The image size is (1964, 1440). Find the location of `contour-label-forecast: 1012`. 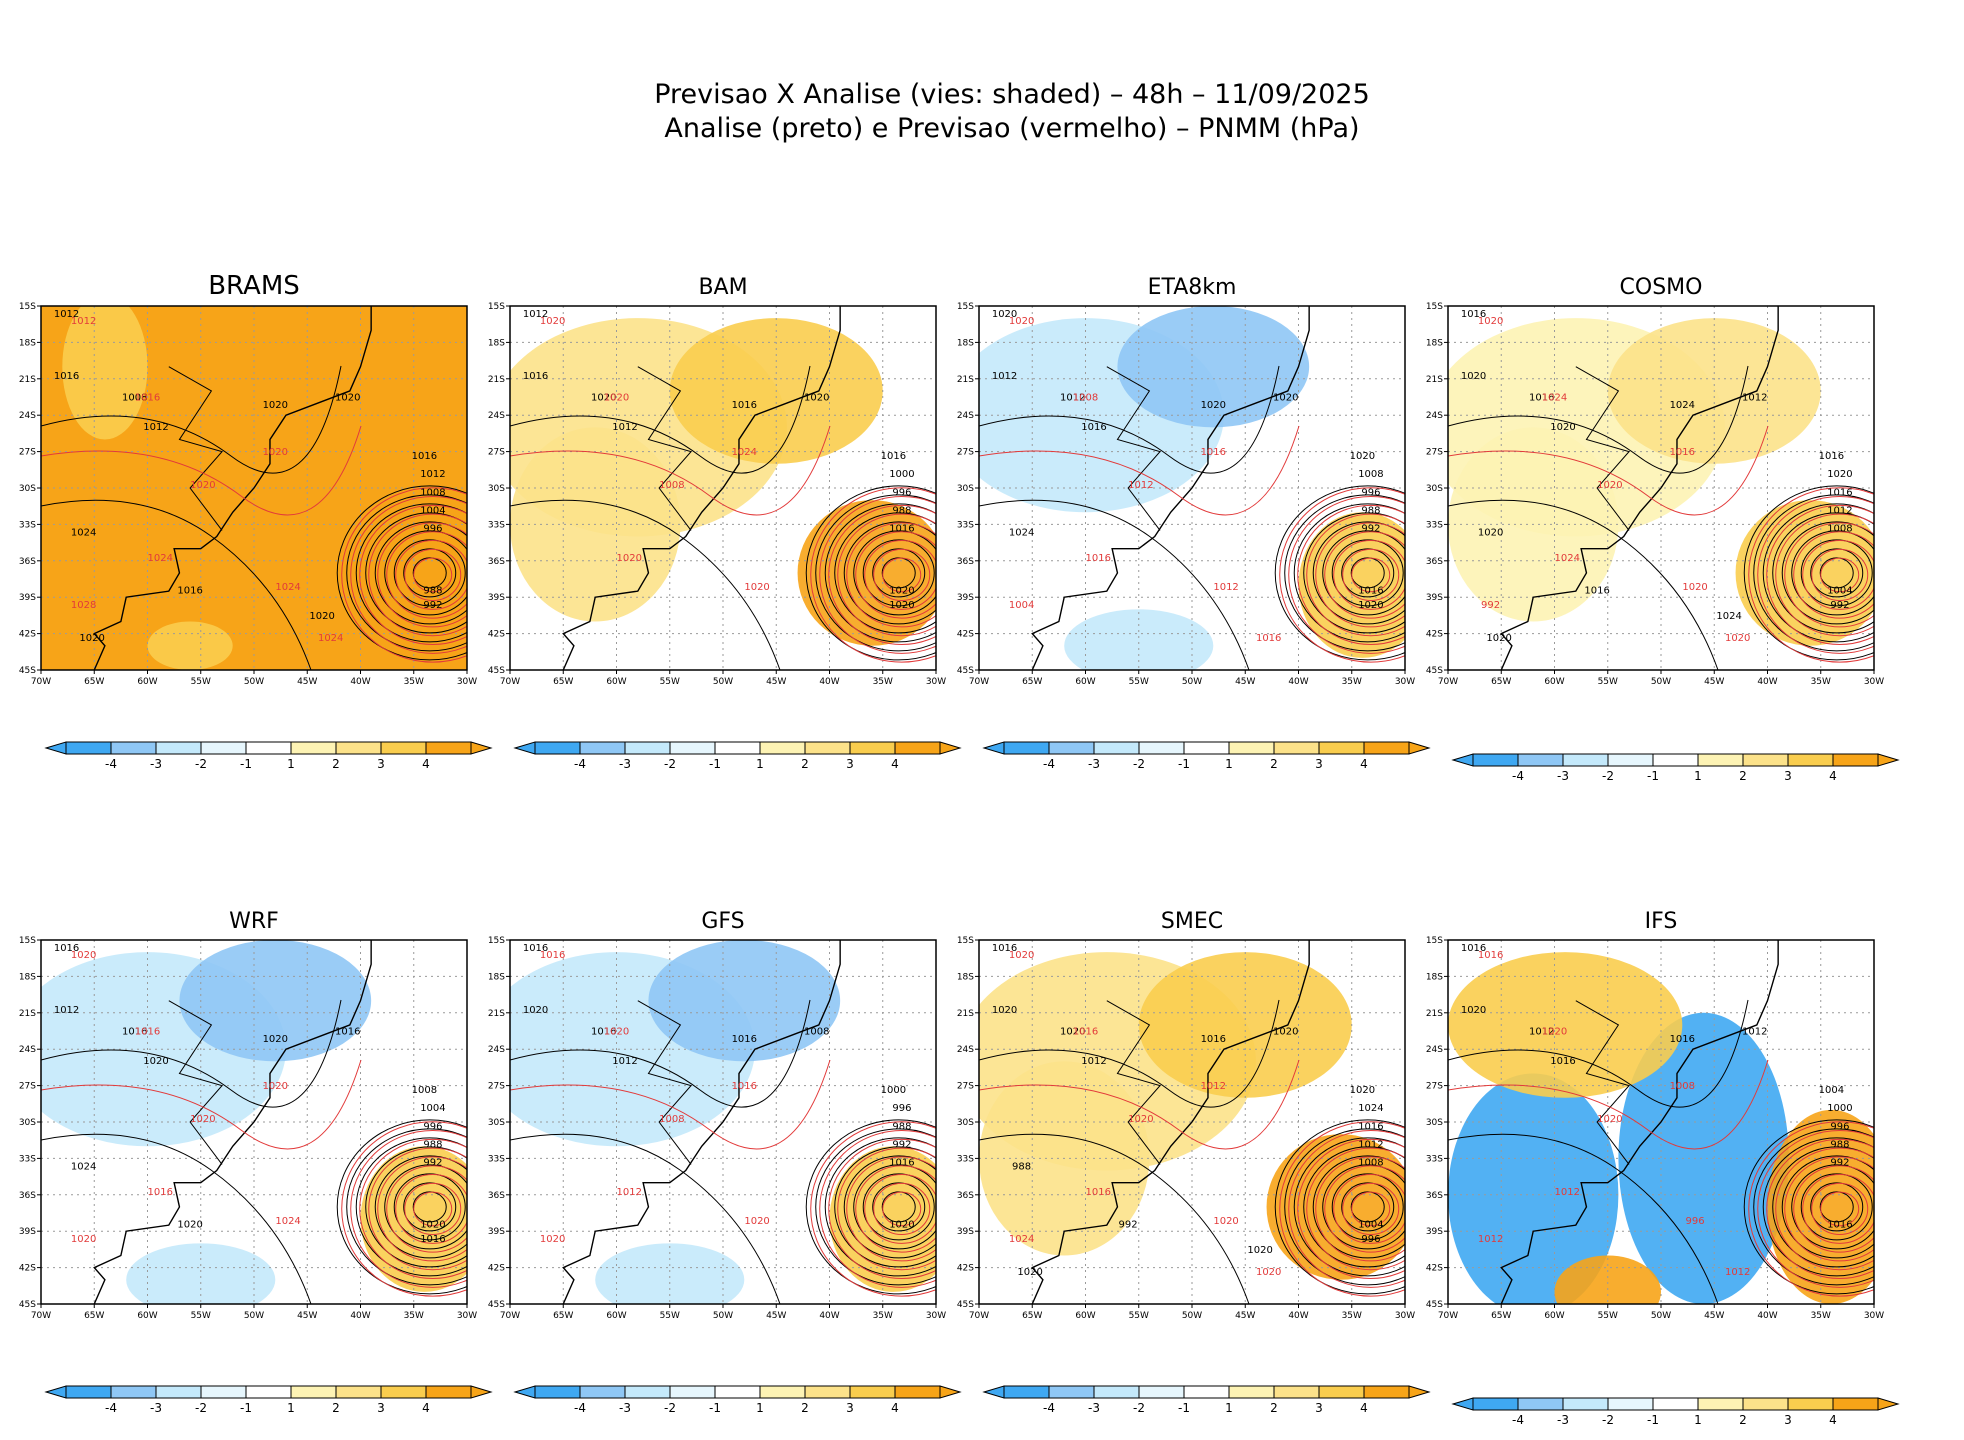

contour-label-forecast: 1012 is located at coordinates (83, 321).